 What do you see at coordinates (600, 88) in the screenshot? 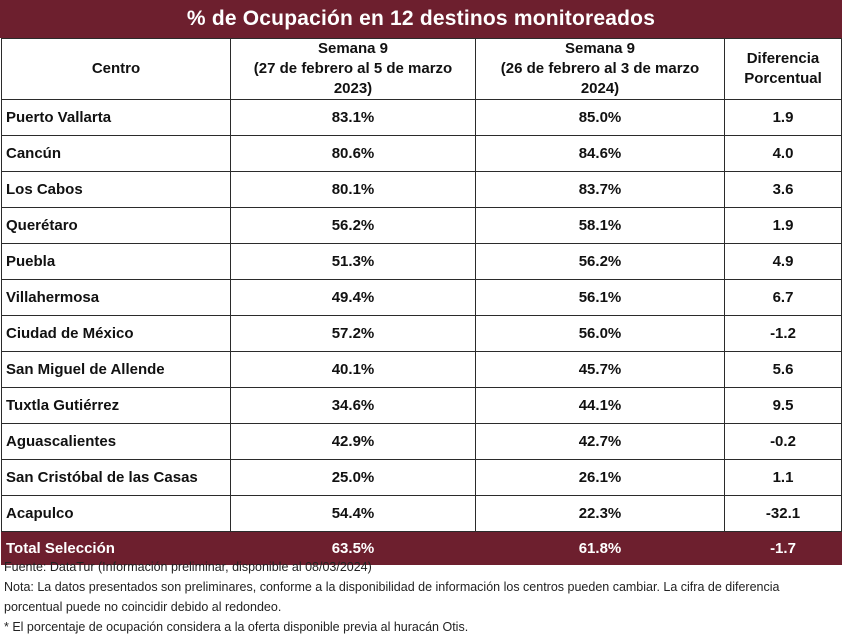
I see `header-semana-2024-line3: 2024)` at bounding box center [600, 88].